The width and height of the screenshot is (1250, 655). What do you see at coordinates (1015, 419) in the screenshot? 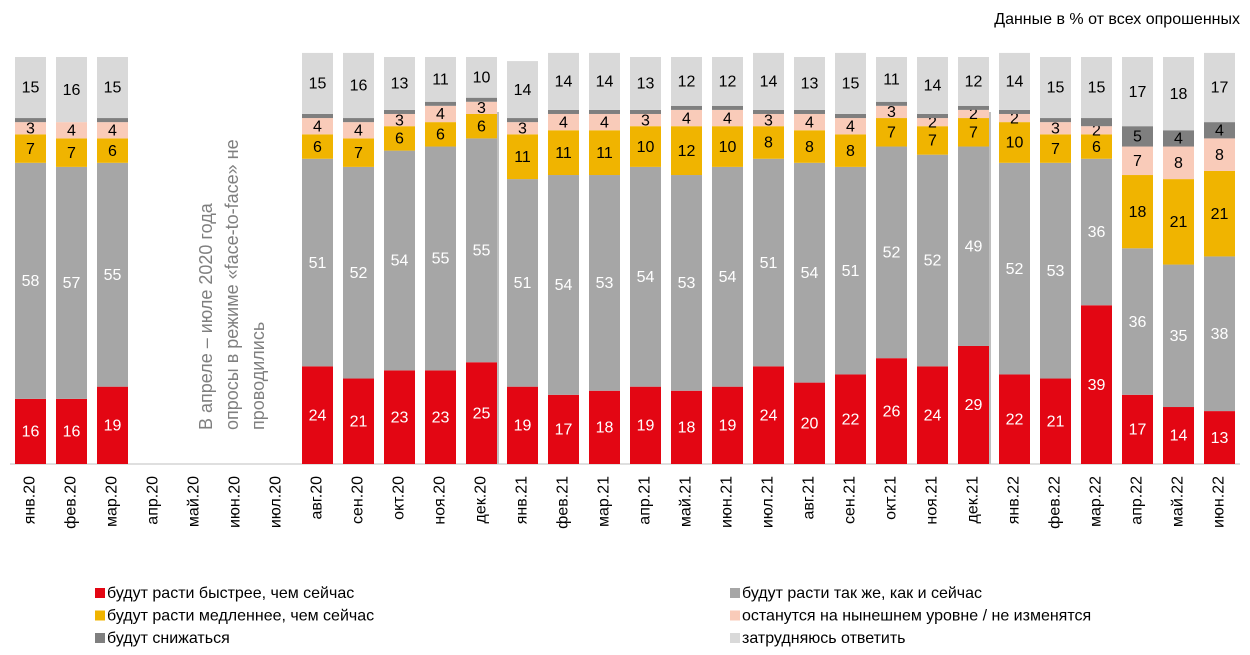
I see `data-label: 22` at bounding box center [1015, 419].